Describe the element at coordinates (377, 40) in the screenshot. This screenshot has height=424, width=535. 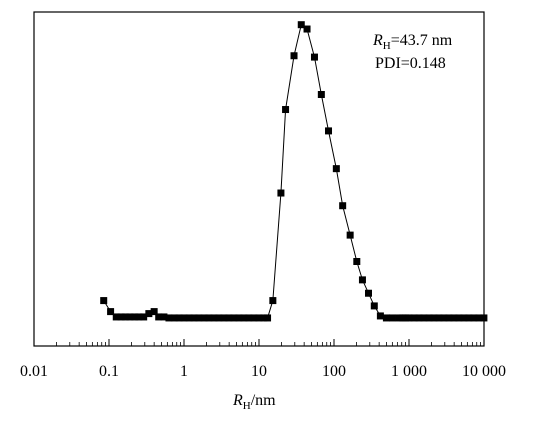
I see `rh-annotation-symbol: R` at that location.